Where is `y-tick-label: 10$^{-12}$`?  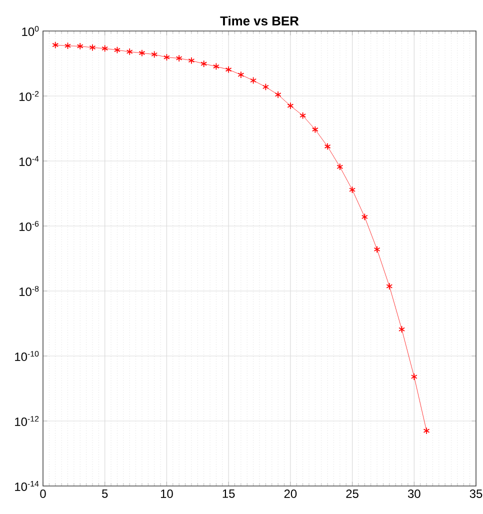 y-tick-label: 10$^{-12}$ is located at coordinates (27, 421).